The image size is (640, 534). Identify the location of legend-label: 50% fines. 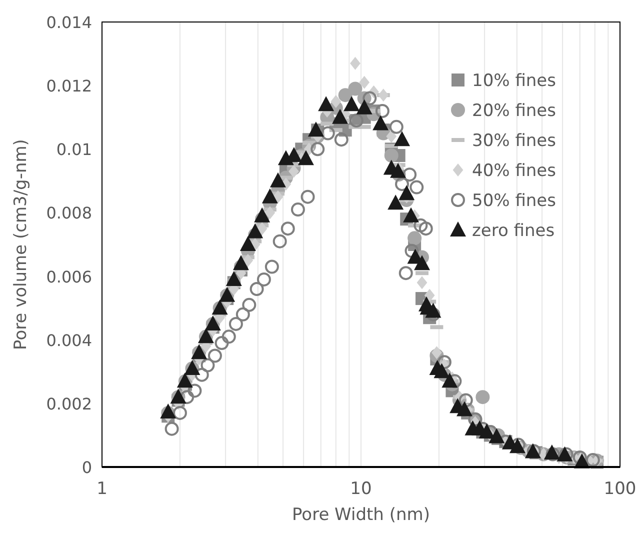
(514, 201).